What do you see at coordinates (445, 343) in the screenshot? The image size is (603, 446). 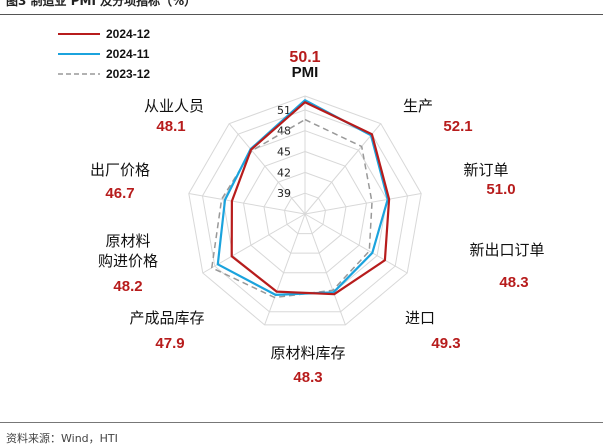 I see `axis-value-3: 49.3` at bounding box center [445, 343].